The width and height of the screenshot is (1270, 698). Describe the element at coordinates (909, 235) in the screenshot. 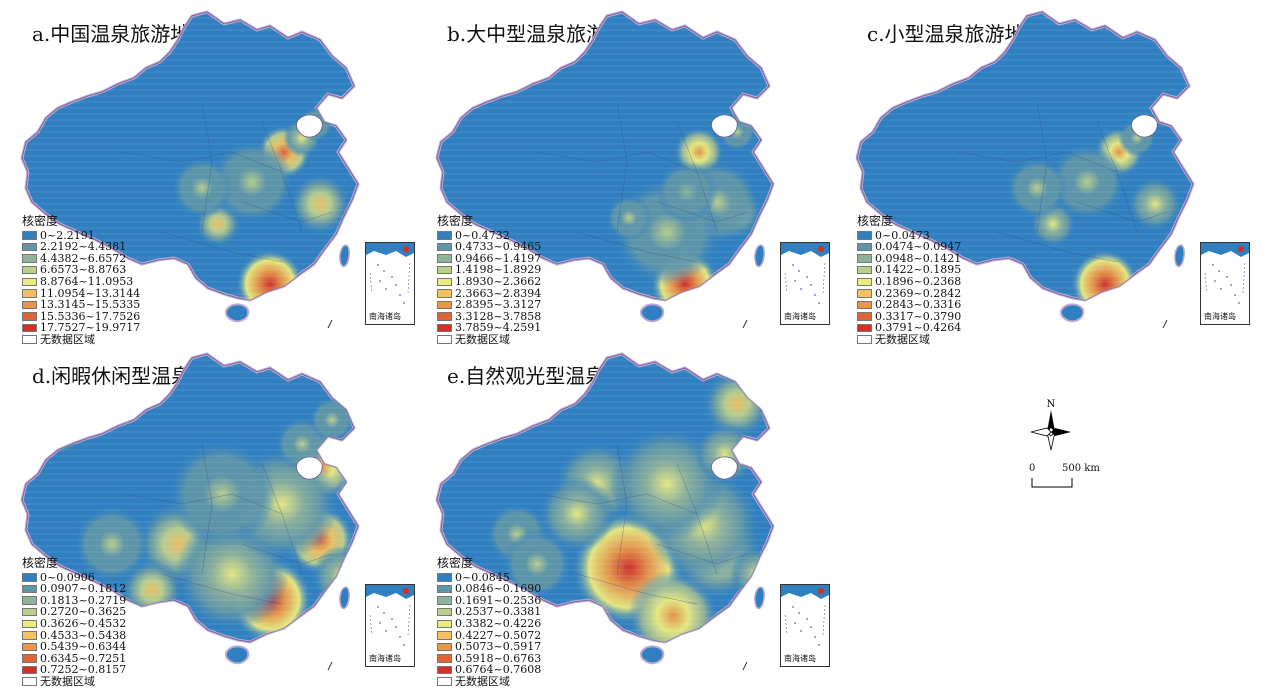

I see `legend-item: 0~0.0473` at that location.